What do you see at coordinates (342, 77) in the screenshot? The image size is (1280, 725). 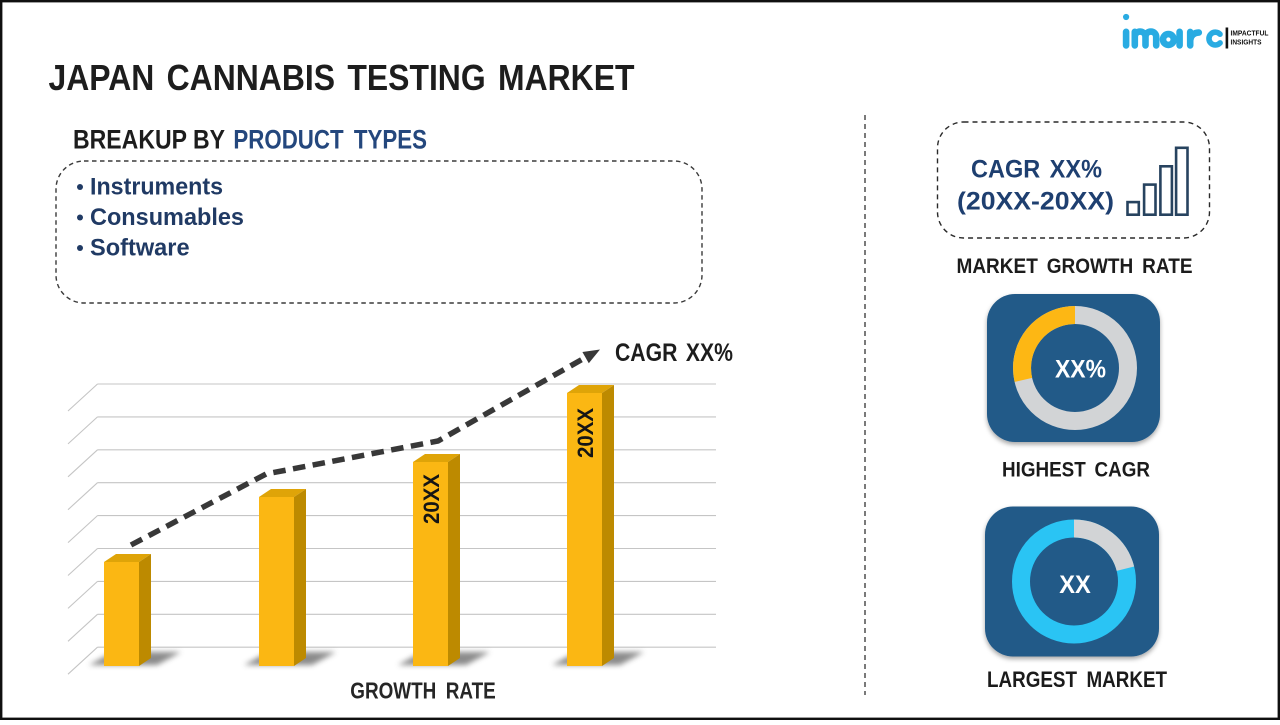 I see `svg-text: JAPAN CANNABIS TESTING MARKET` at bounding box center [342, 77].